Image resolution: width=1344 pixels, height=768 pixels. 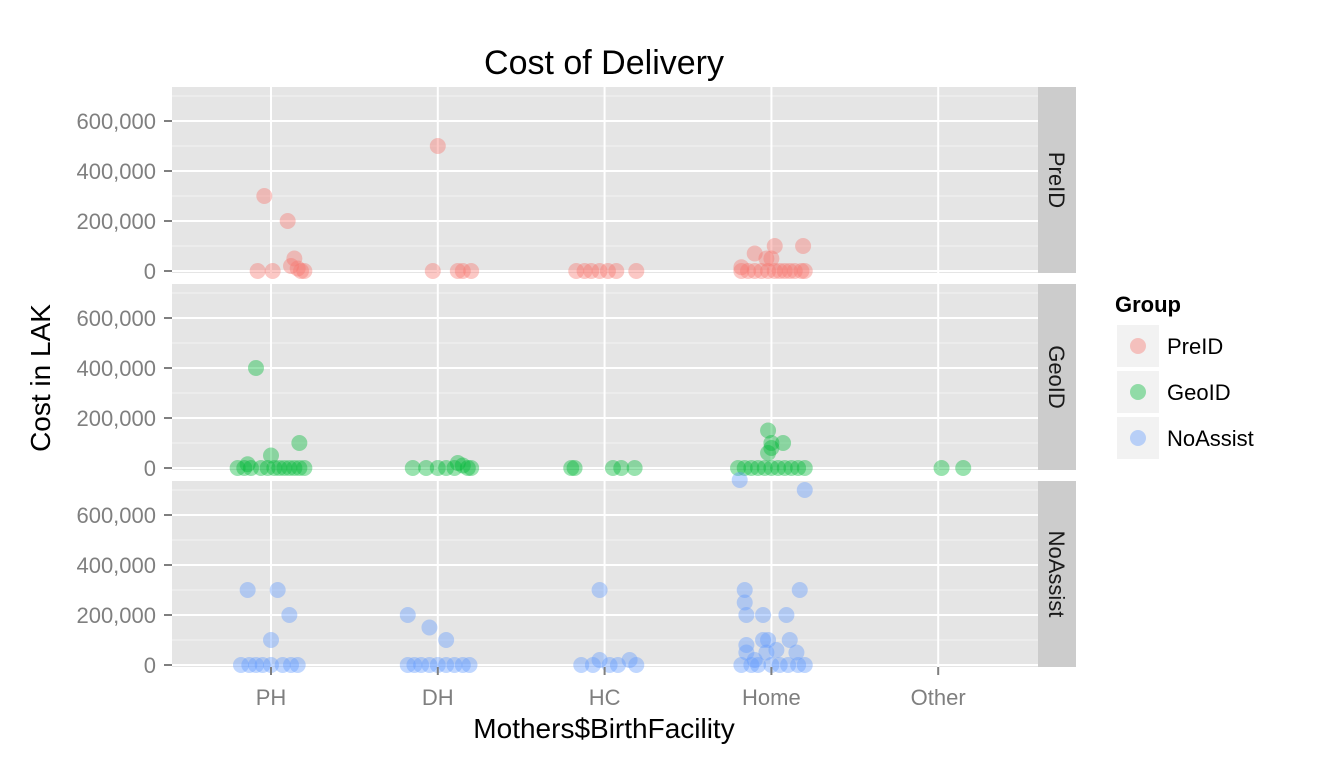 What do you see at coordinates (116, 171) in the screenshot?
I see `y-tick-label: 400,000` at bounding box center [116, 171].